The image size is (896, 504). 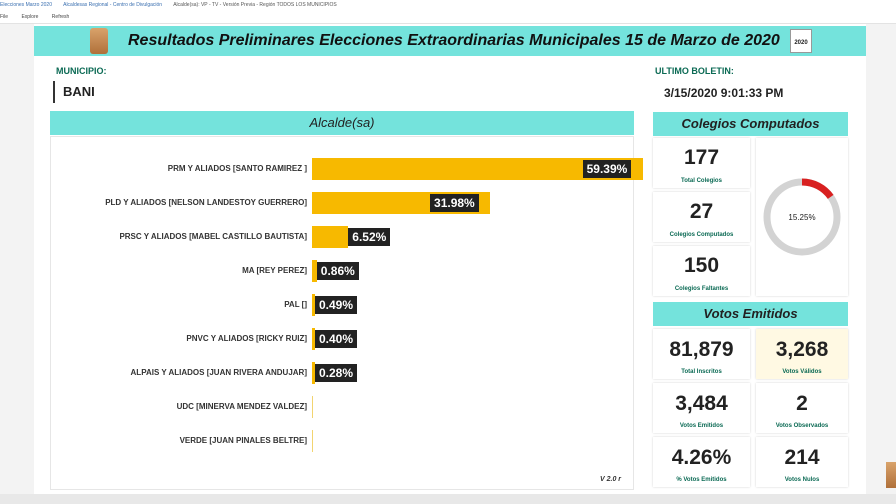 What do you see at coordinates (801, 41) in the screenshot?
I see `elecciones-2020-logo: 2020` at bounding box center [801, 41].